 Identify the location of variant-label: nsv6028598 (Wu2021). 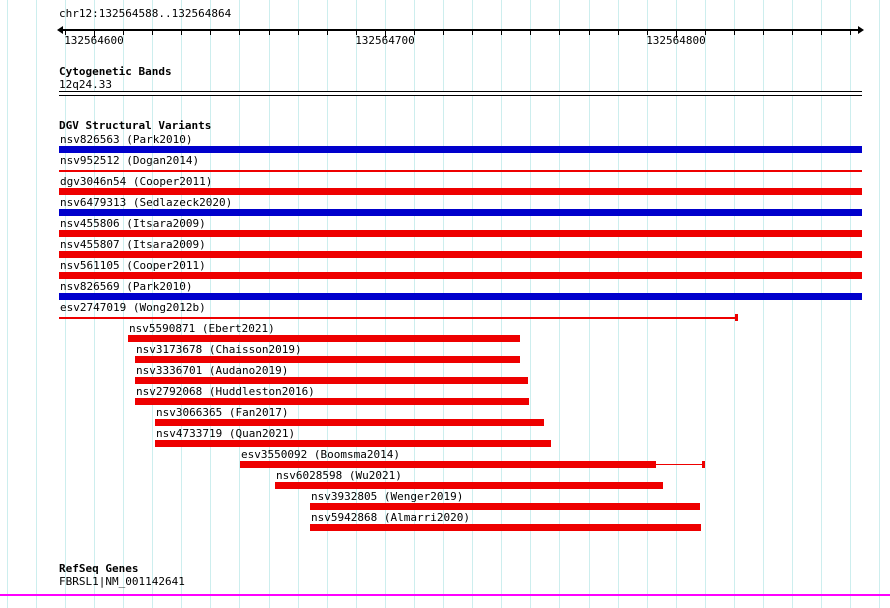
(339, 475).